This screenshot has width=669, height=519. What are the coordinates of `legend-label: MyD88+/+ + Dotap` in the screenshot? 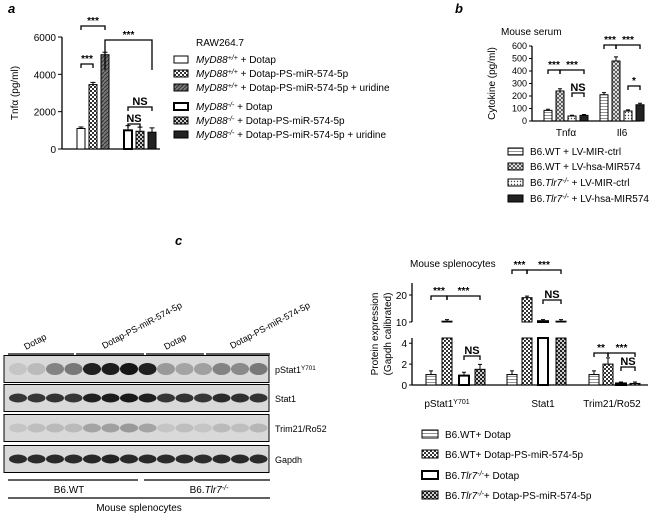 It's located at (236, 61).